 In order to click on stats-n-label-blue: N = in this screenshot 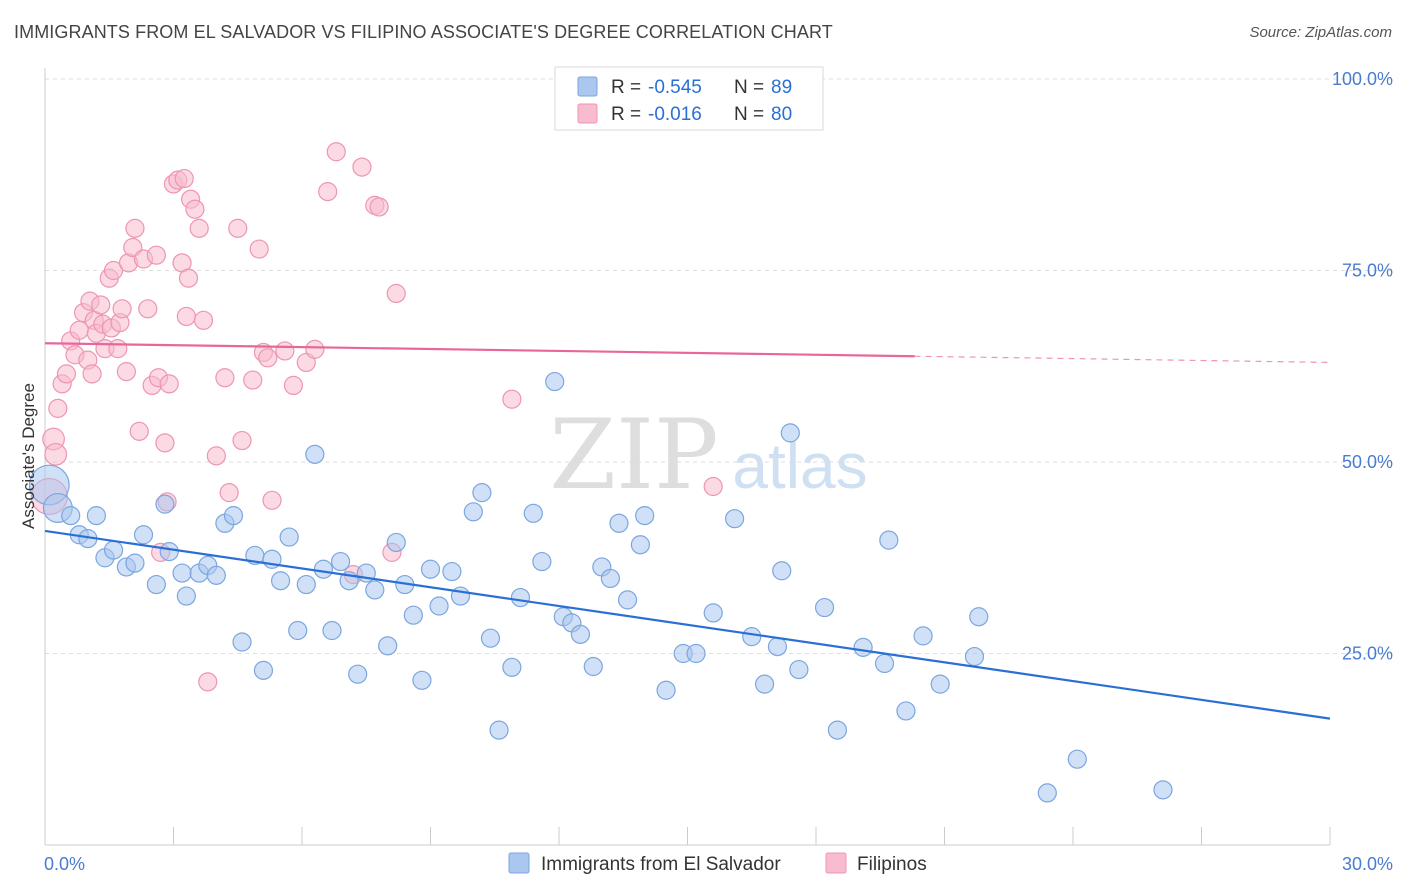, I will do `click(749, 87)`.